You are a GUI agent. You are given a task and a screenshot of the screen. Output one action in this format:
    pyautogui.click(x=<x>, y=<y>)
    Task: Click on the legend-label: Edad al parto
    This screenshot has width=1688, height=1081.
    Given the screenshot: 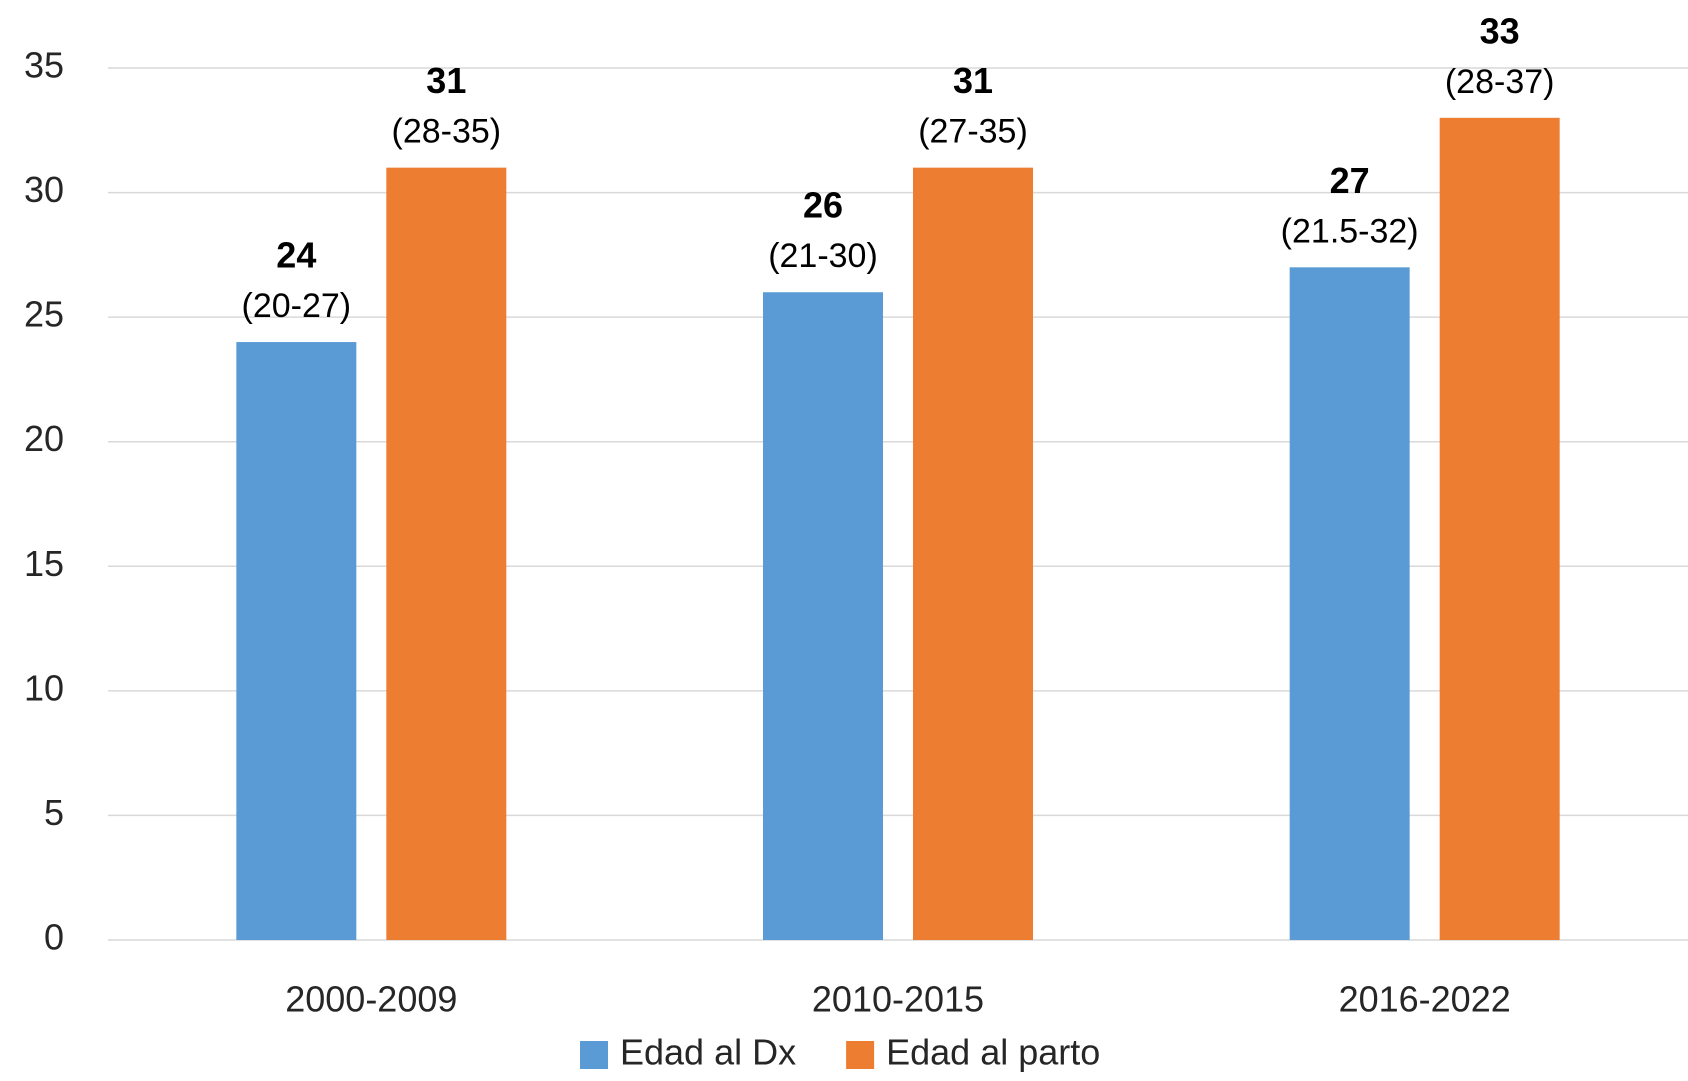 What is the action you would take?
    pyautogui.click(x=993, y=1052)
    